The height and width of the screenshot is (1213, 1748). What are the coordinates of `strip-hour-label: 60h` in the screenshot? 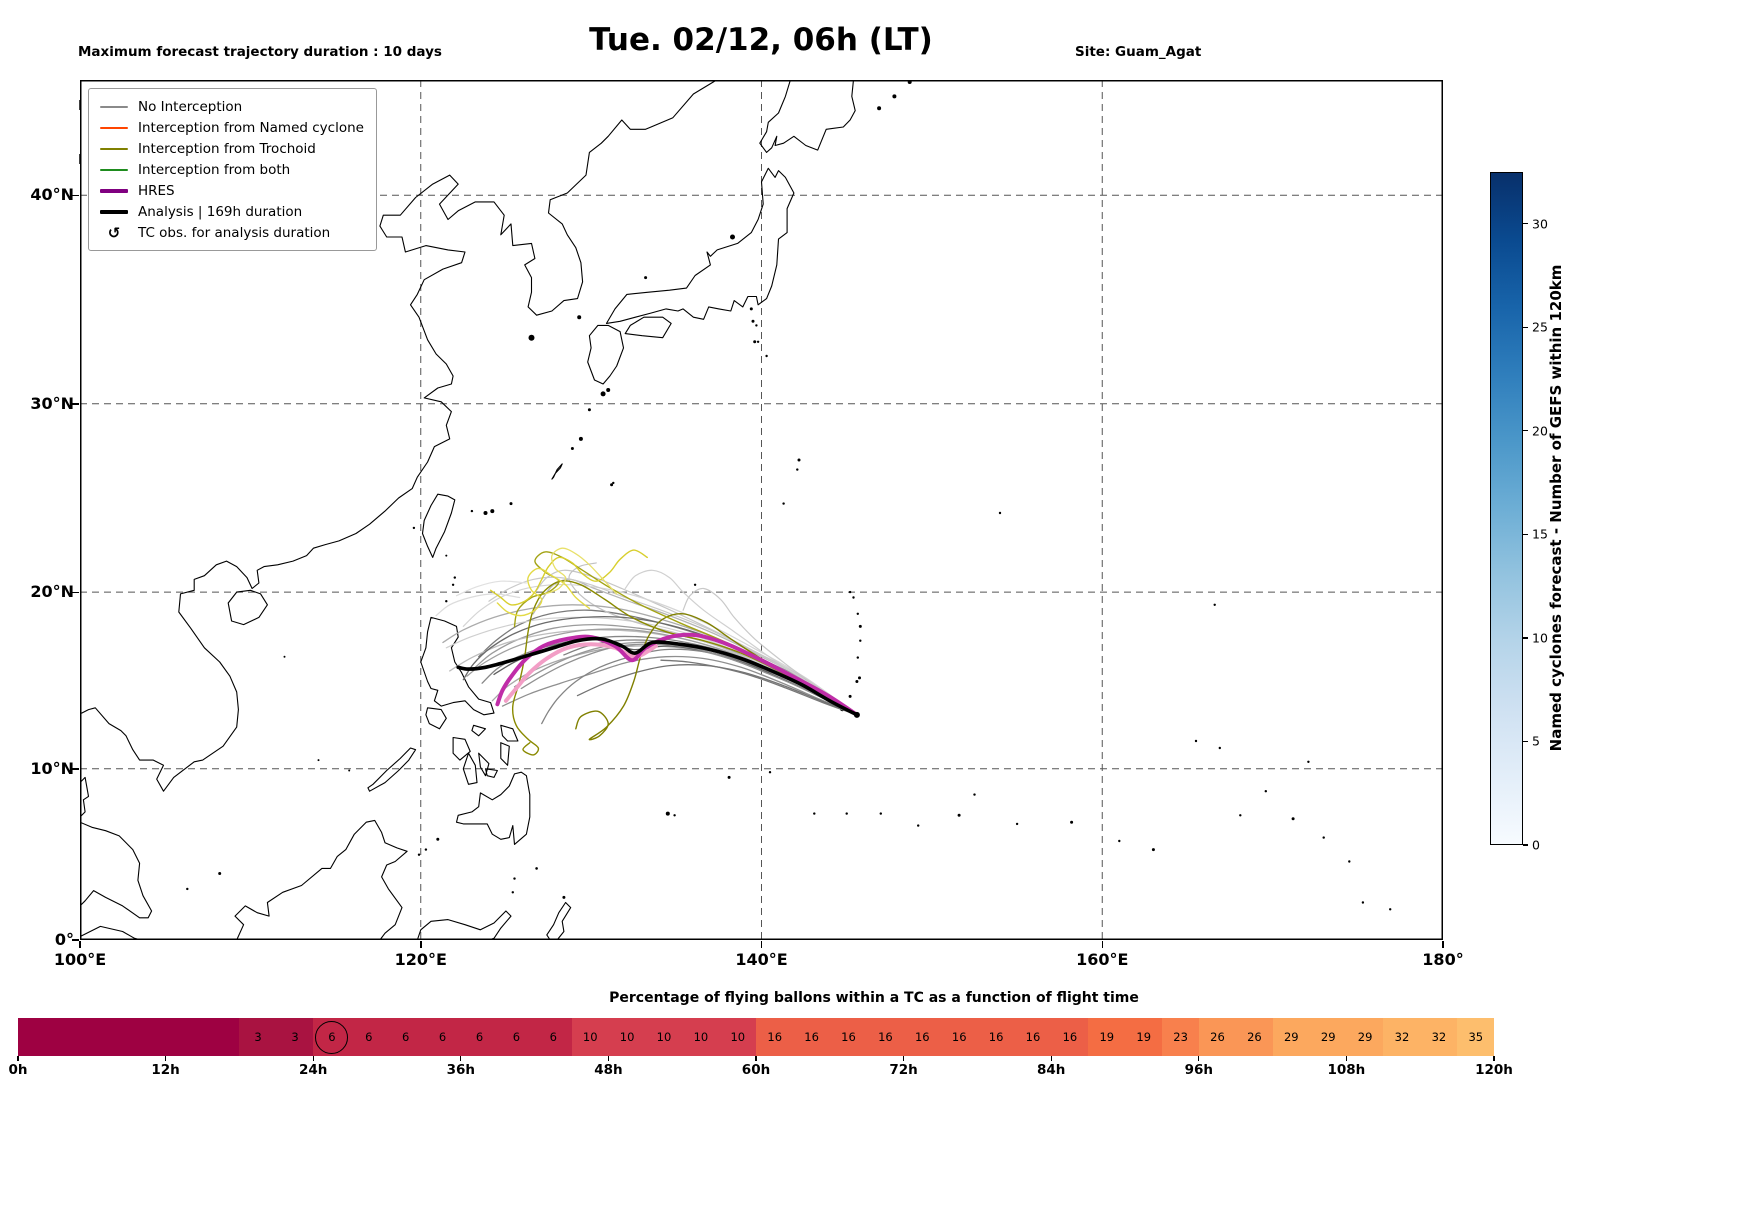 It's located at (756, 1070).